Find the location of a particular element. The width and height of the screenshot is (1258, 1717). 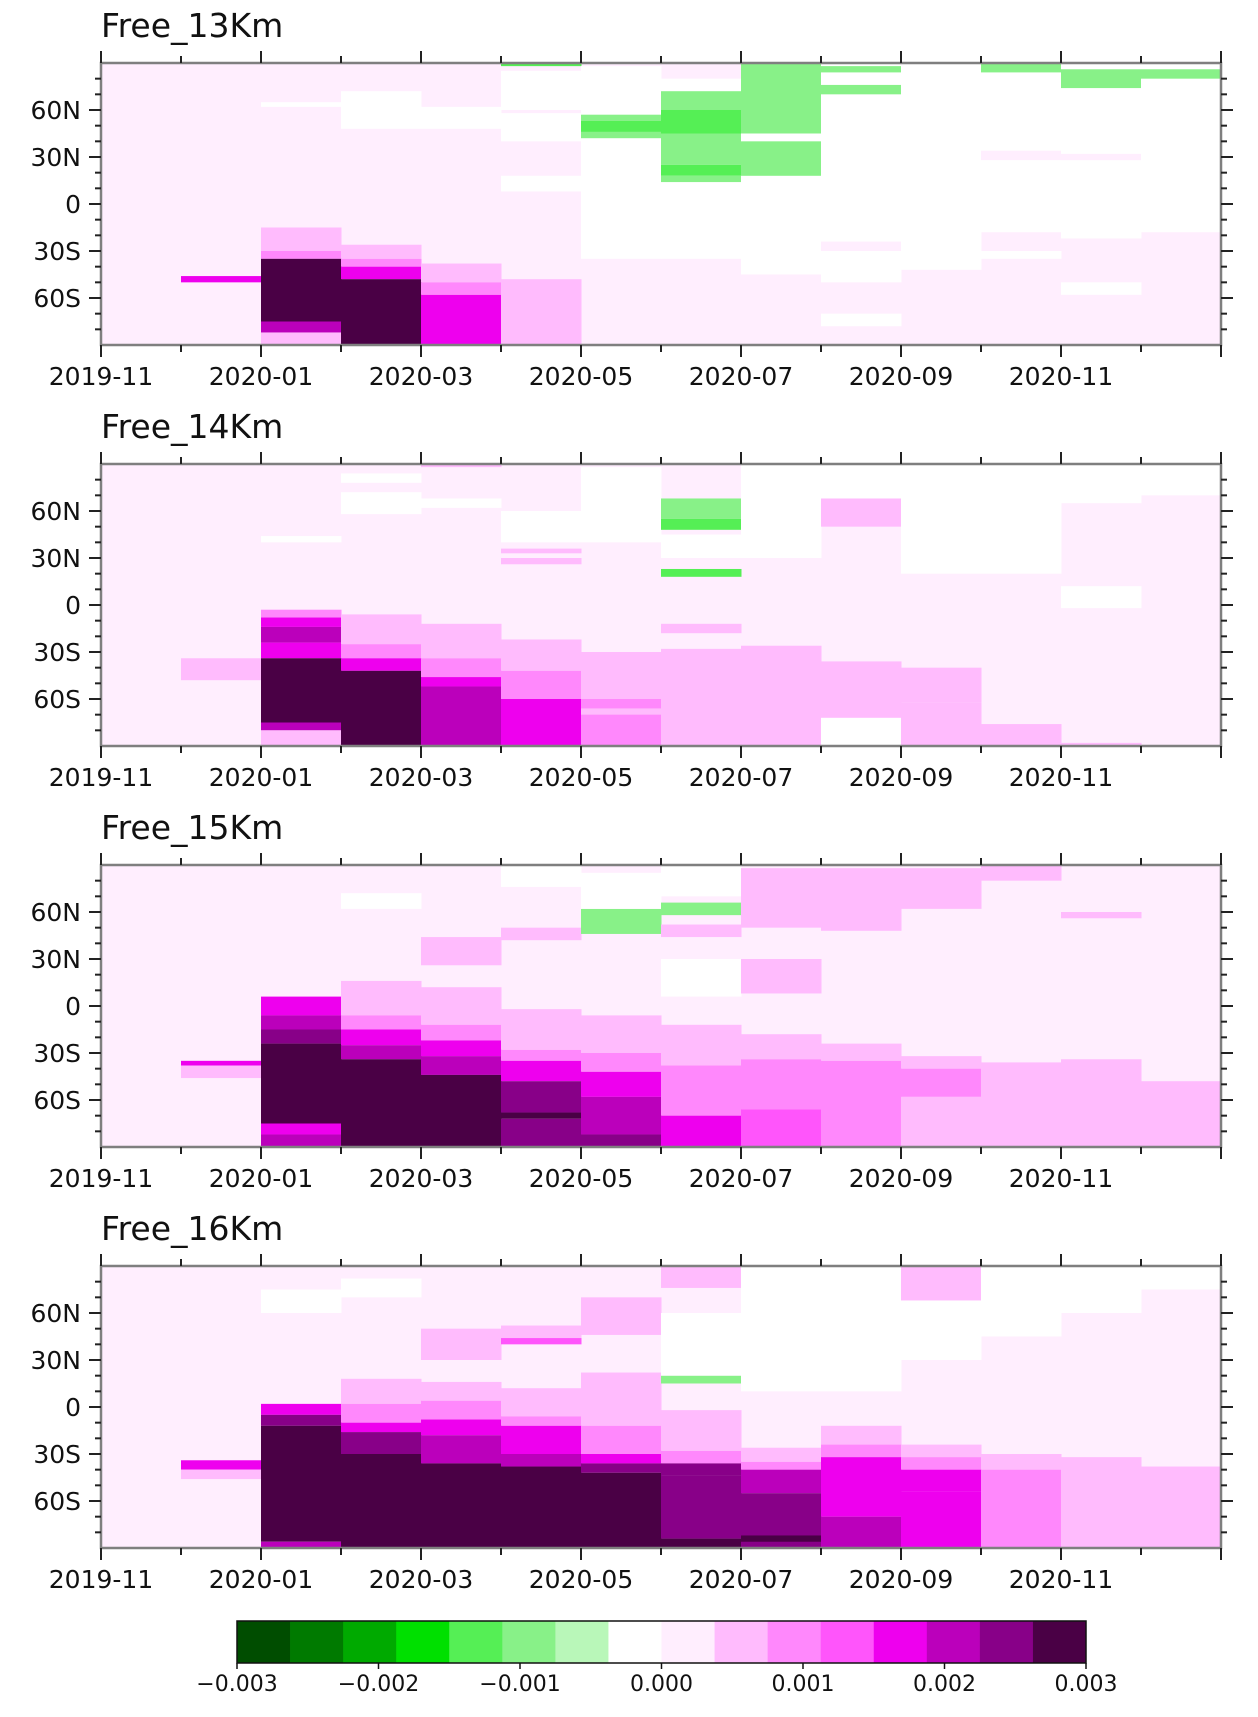

panel-title: Free_16Km is located at coordinates (192, 1228).